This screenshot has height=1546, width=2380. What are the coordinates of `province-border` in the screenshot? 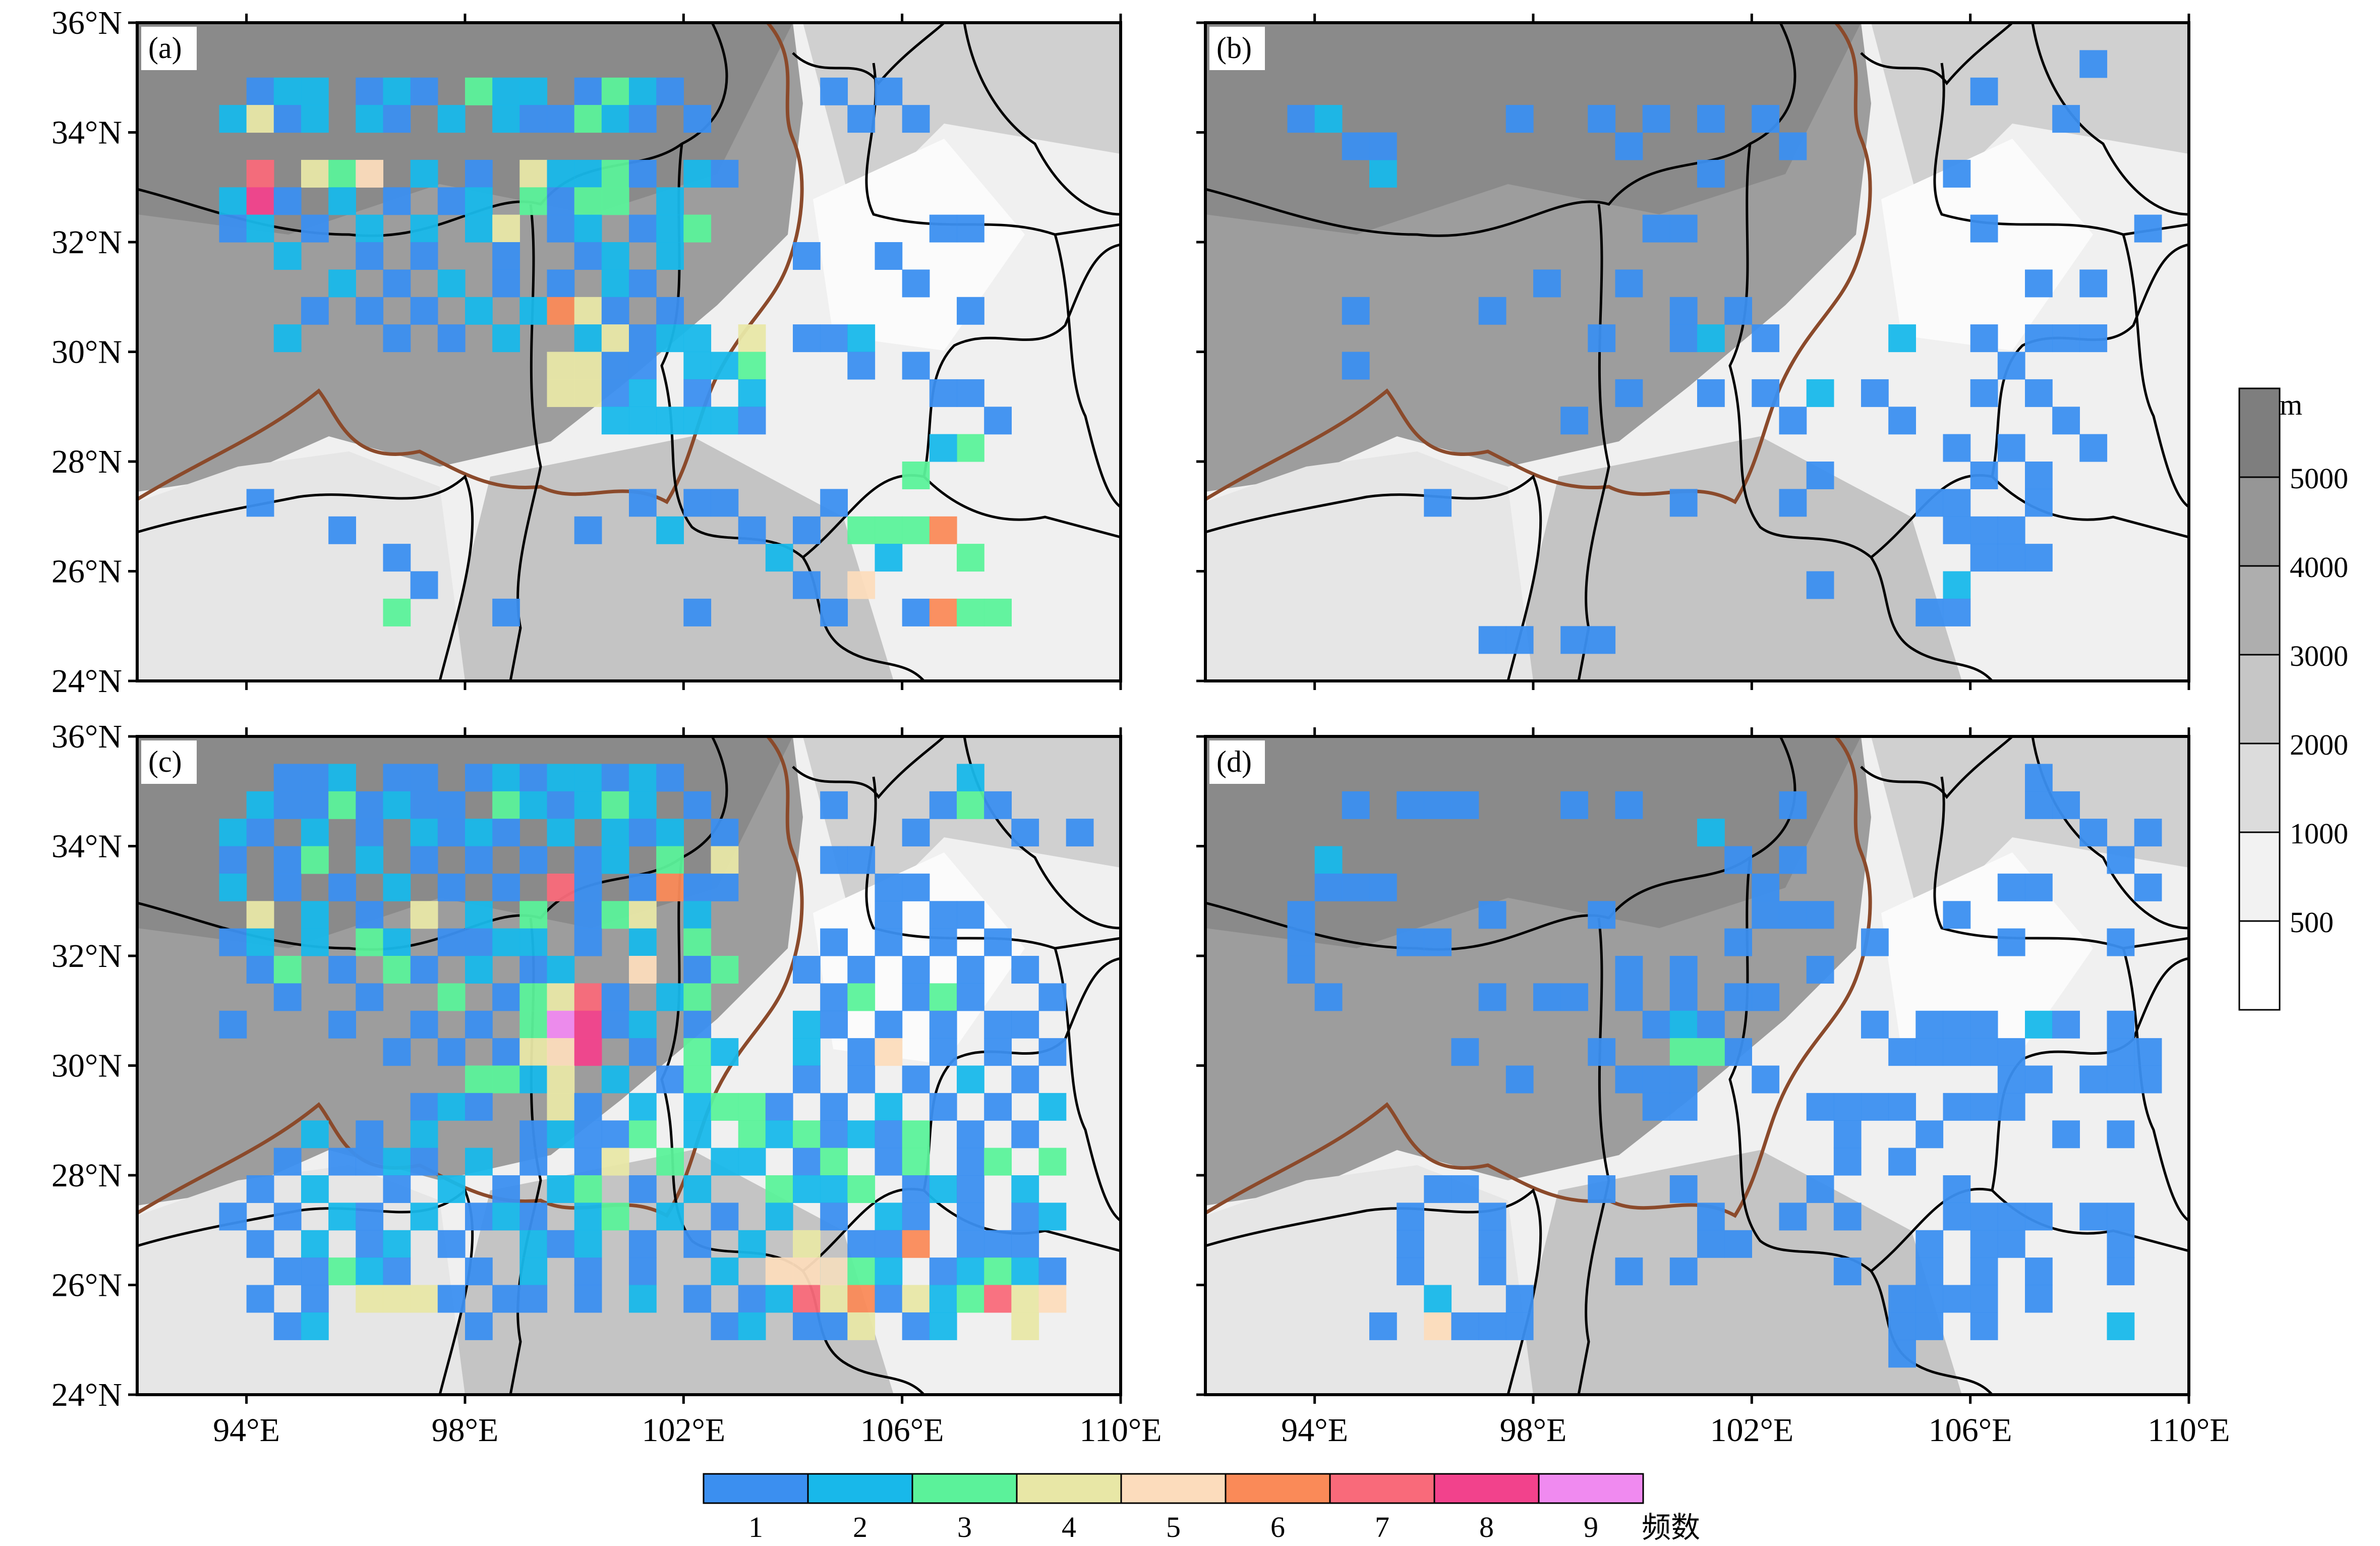 It's located at (1937, 54).